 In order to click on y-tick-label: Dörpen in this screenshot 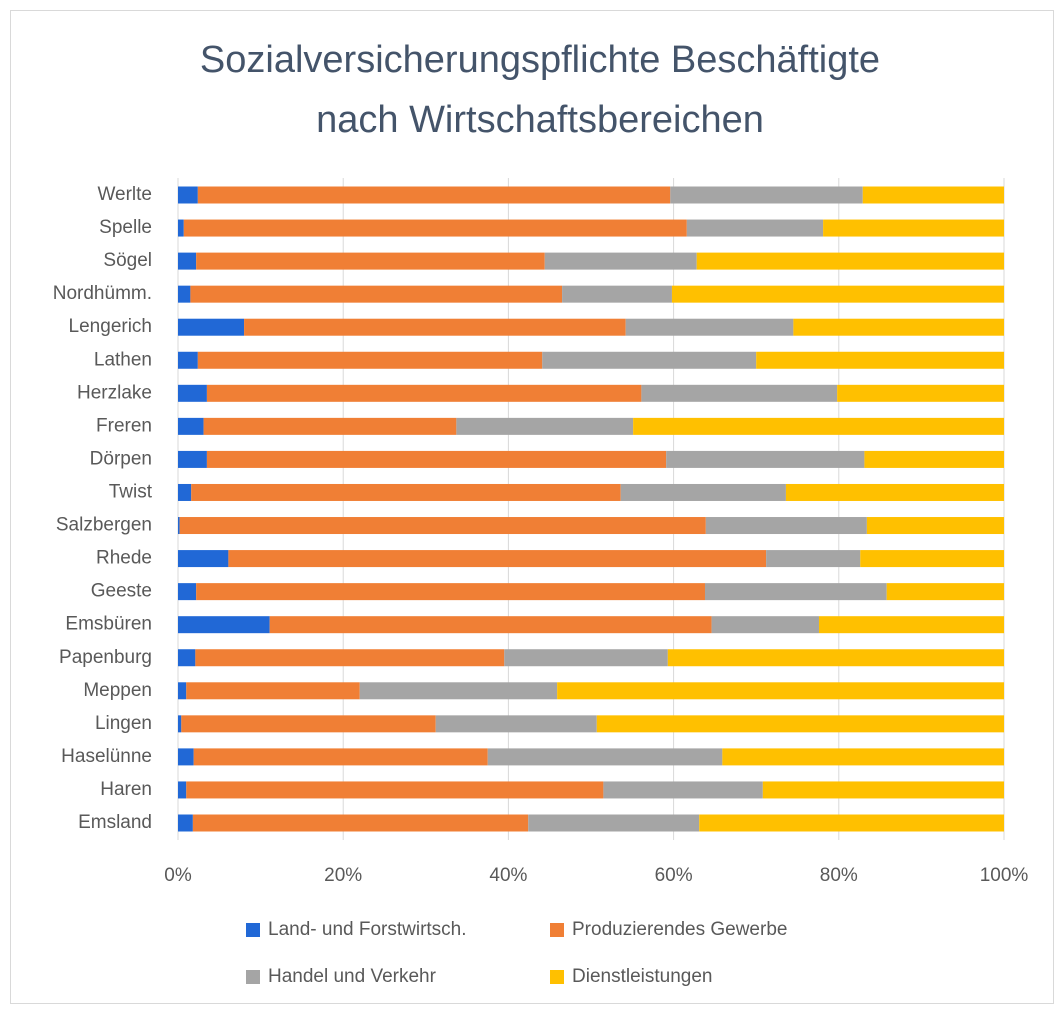, I will do `click(121, 458)`.